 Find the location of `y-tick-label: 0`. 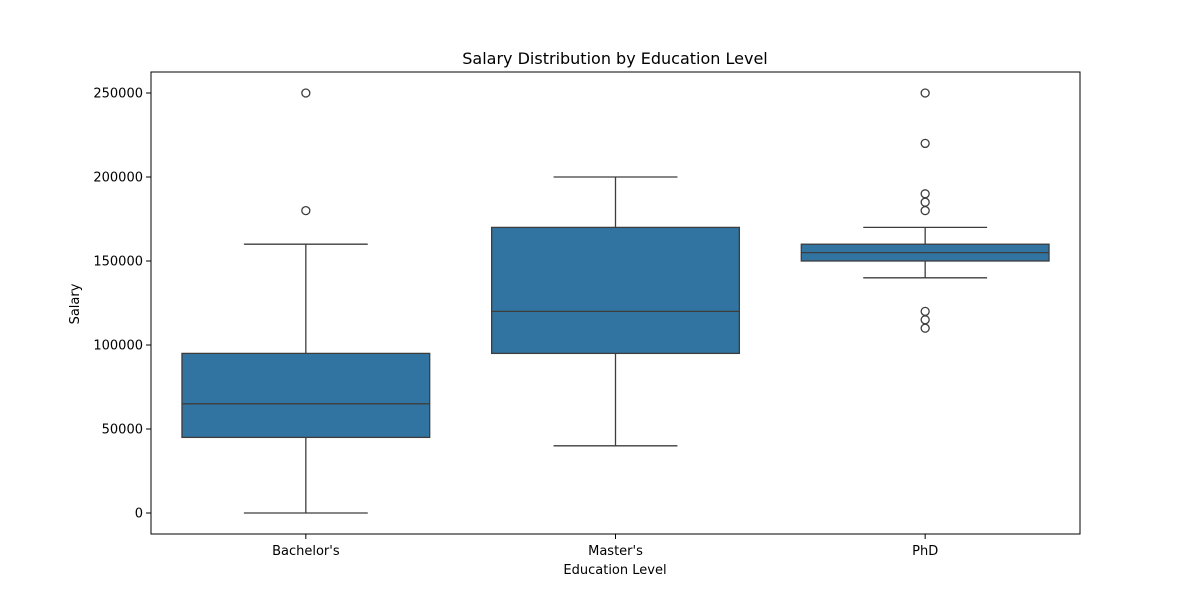

y-tick-label: 0 is located at coordinates (139, 514).